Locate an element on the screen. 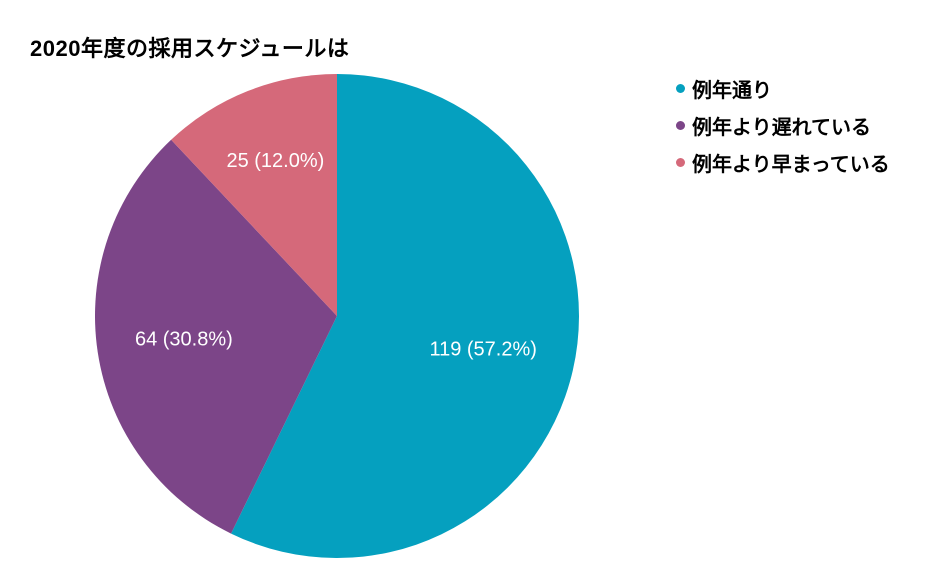 This screenshot has width=940, height=588. legend-item-label: 例年より早まっている is located at coordinates (791, 165).